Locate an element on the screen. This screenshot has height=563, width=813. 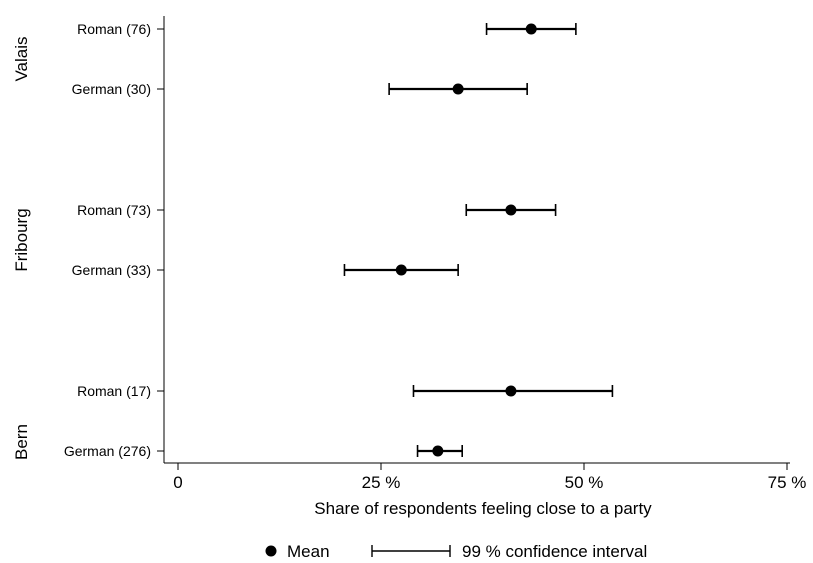
group-labels: Valais Fribourg Bern is located at coordinates (21, 247).